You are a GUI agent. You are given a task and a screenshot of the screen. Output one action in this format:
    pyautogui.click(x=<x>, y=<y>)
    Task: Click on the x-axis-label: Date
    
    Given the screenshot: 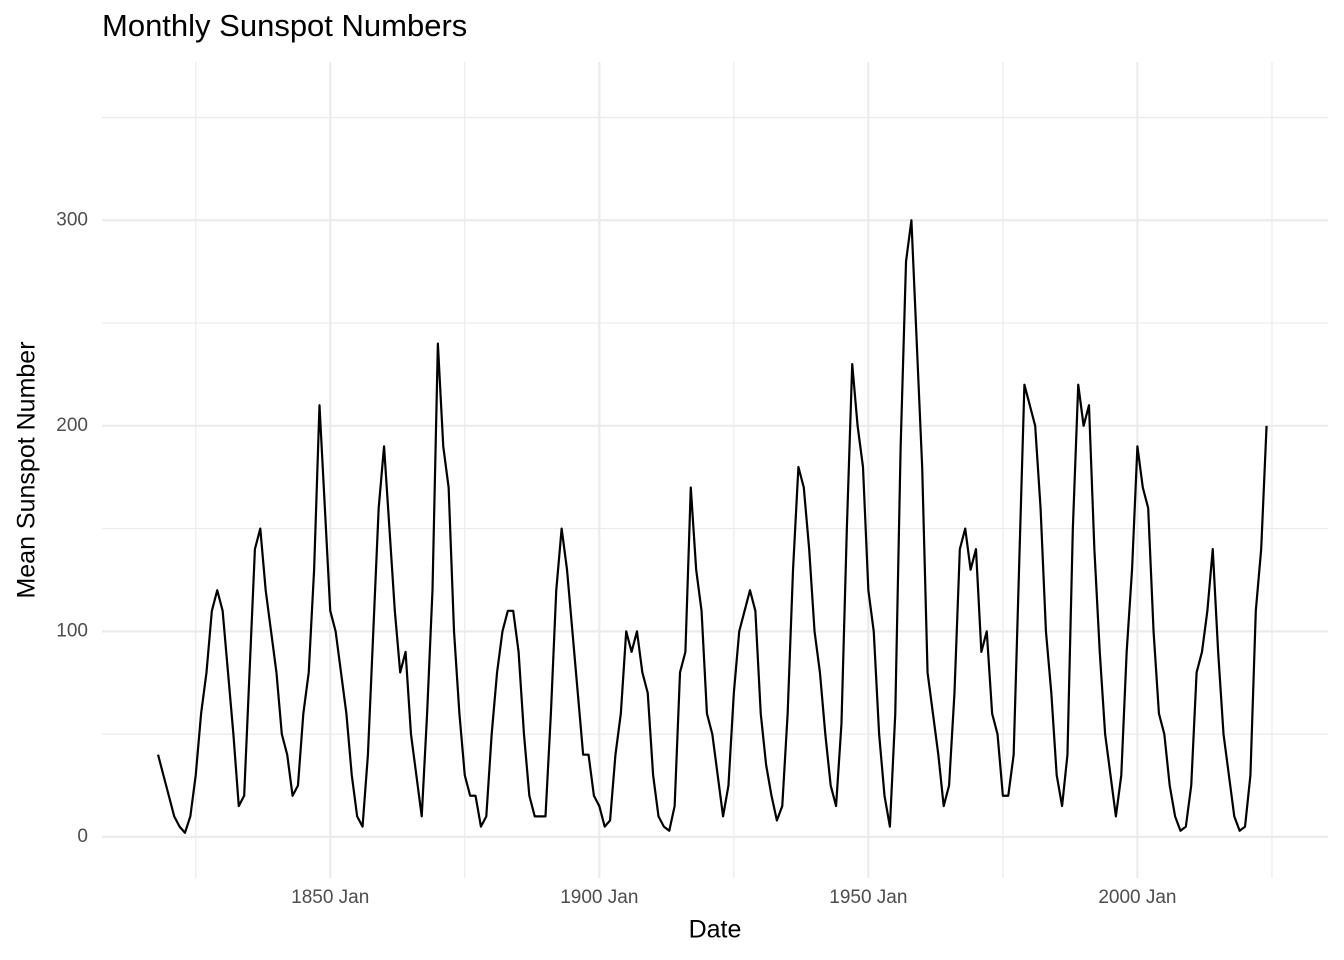 What is the action you would take?
    pyautogui.click(x=715, y=930)
    